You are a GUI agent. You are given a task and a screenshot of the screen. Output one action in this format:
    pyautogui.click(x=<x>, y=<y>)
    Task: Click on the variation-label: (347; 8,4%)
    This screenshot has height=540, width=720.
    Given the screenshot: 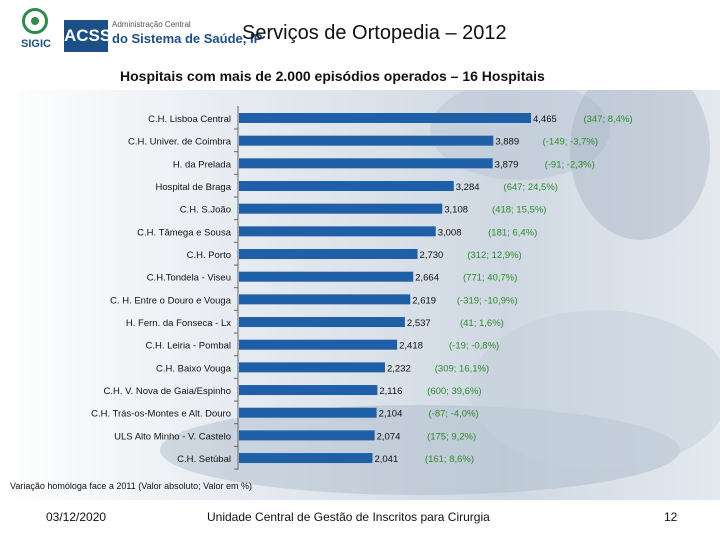 What is the action you would take?
    pyautogui.click(x=607, y=119)
    